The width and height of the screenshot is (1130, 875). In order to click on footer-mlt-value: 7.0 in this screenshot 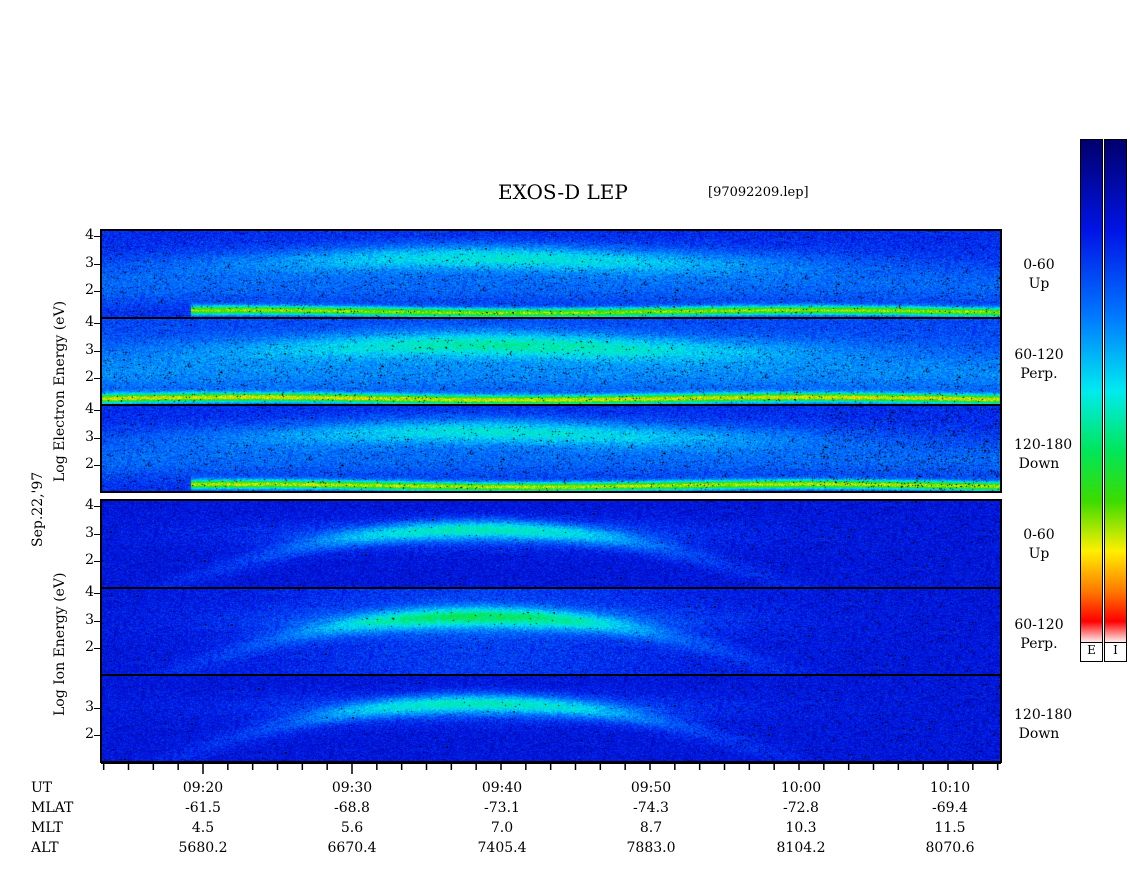, I will do `click(502, 828)`.